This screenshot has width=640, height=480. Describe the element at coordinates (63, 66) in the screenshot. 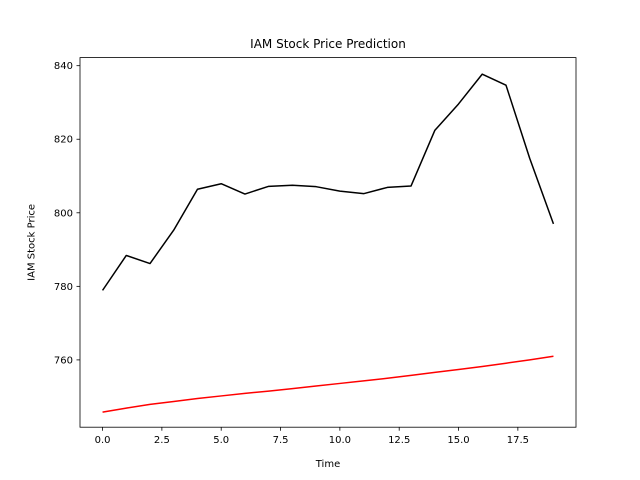

I see `y-tick-label: 840` at that location.